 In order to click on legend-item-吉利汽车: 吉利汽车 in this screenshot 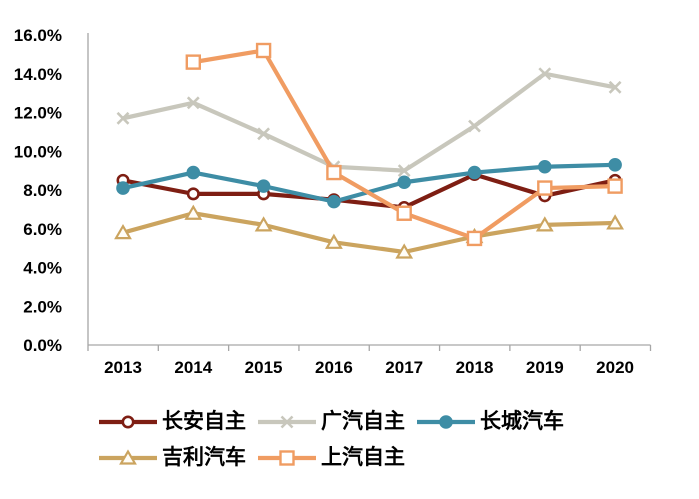, I will do `click(171, 458)`.